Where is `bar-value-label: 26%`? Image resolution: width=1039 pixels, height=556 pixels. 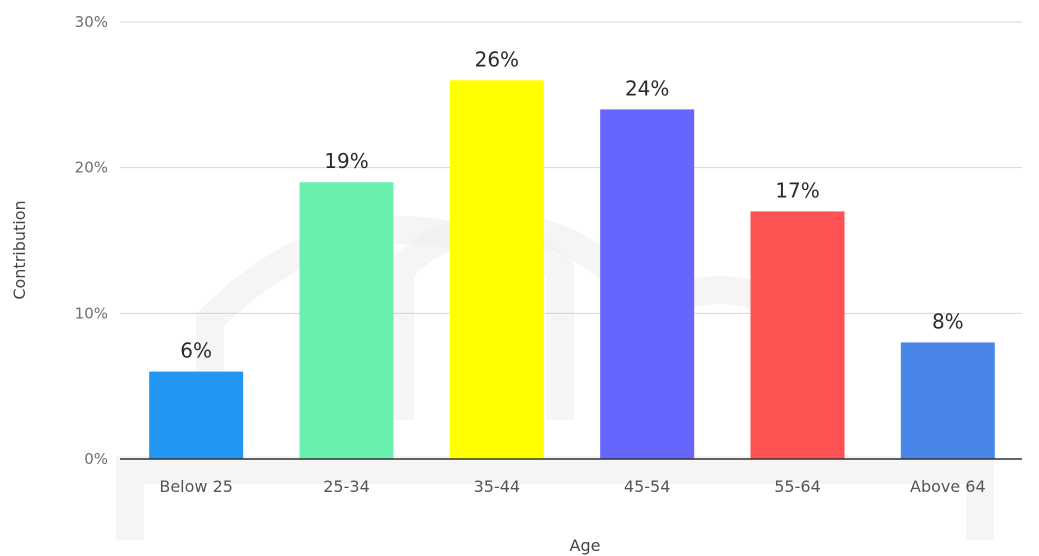 bar-value-label: 26% is located at coordinates (497, 59).